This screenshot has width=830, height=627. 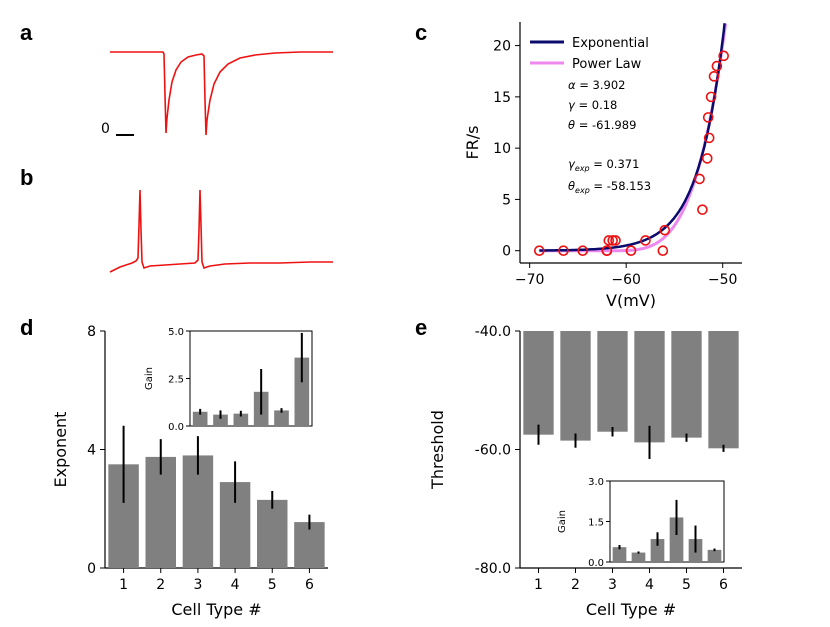 What do you see at coordinates (176, 332) in the screenshot?
I see `inset-y-tick-label: 5.0` at bounding box center [176, 332].